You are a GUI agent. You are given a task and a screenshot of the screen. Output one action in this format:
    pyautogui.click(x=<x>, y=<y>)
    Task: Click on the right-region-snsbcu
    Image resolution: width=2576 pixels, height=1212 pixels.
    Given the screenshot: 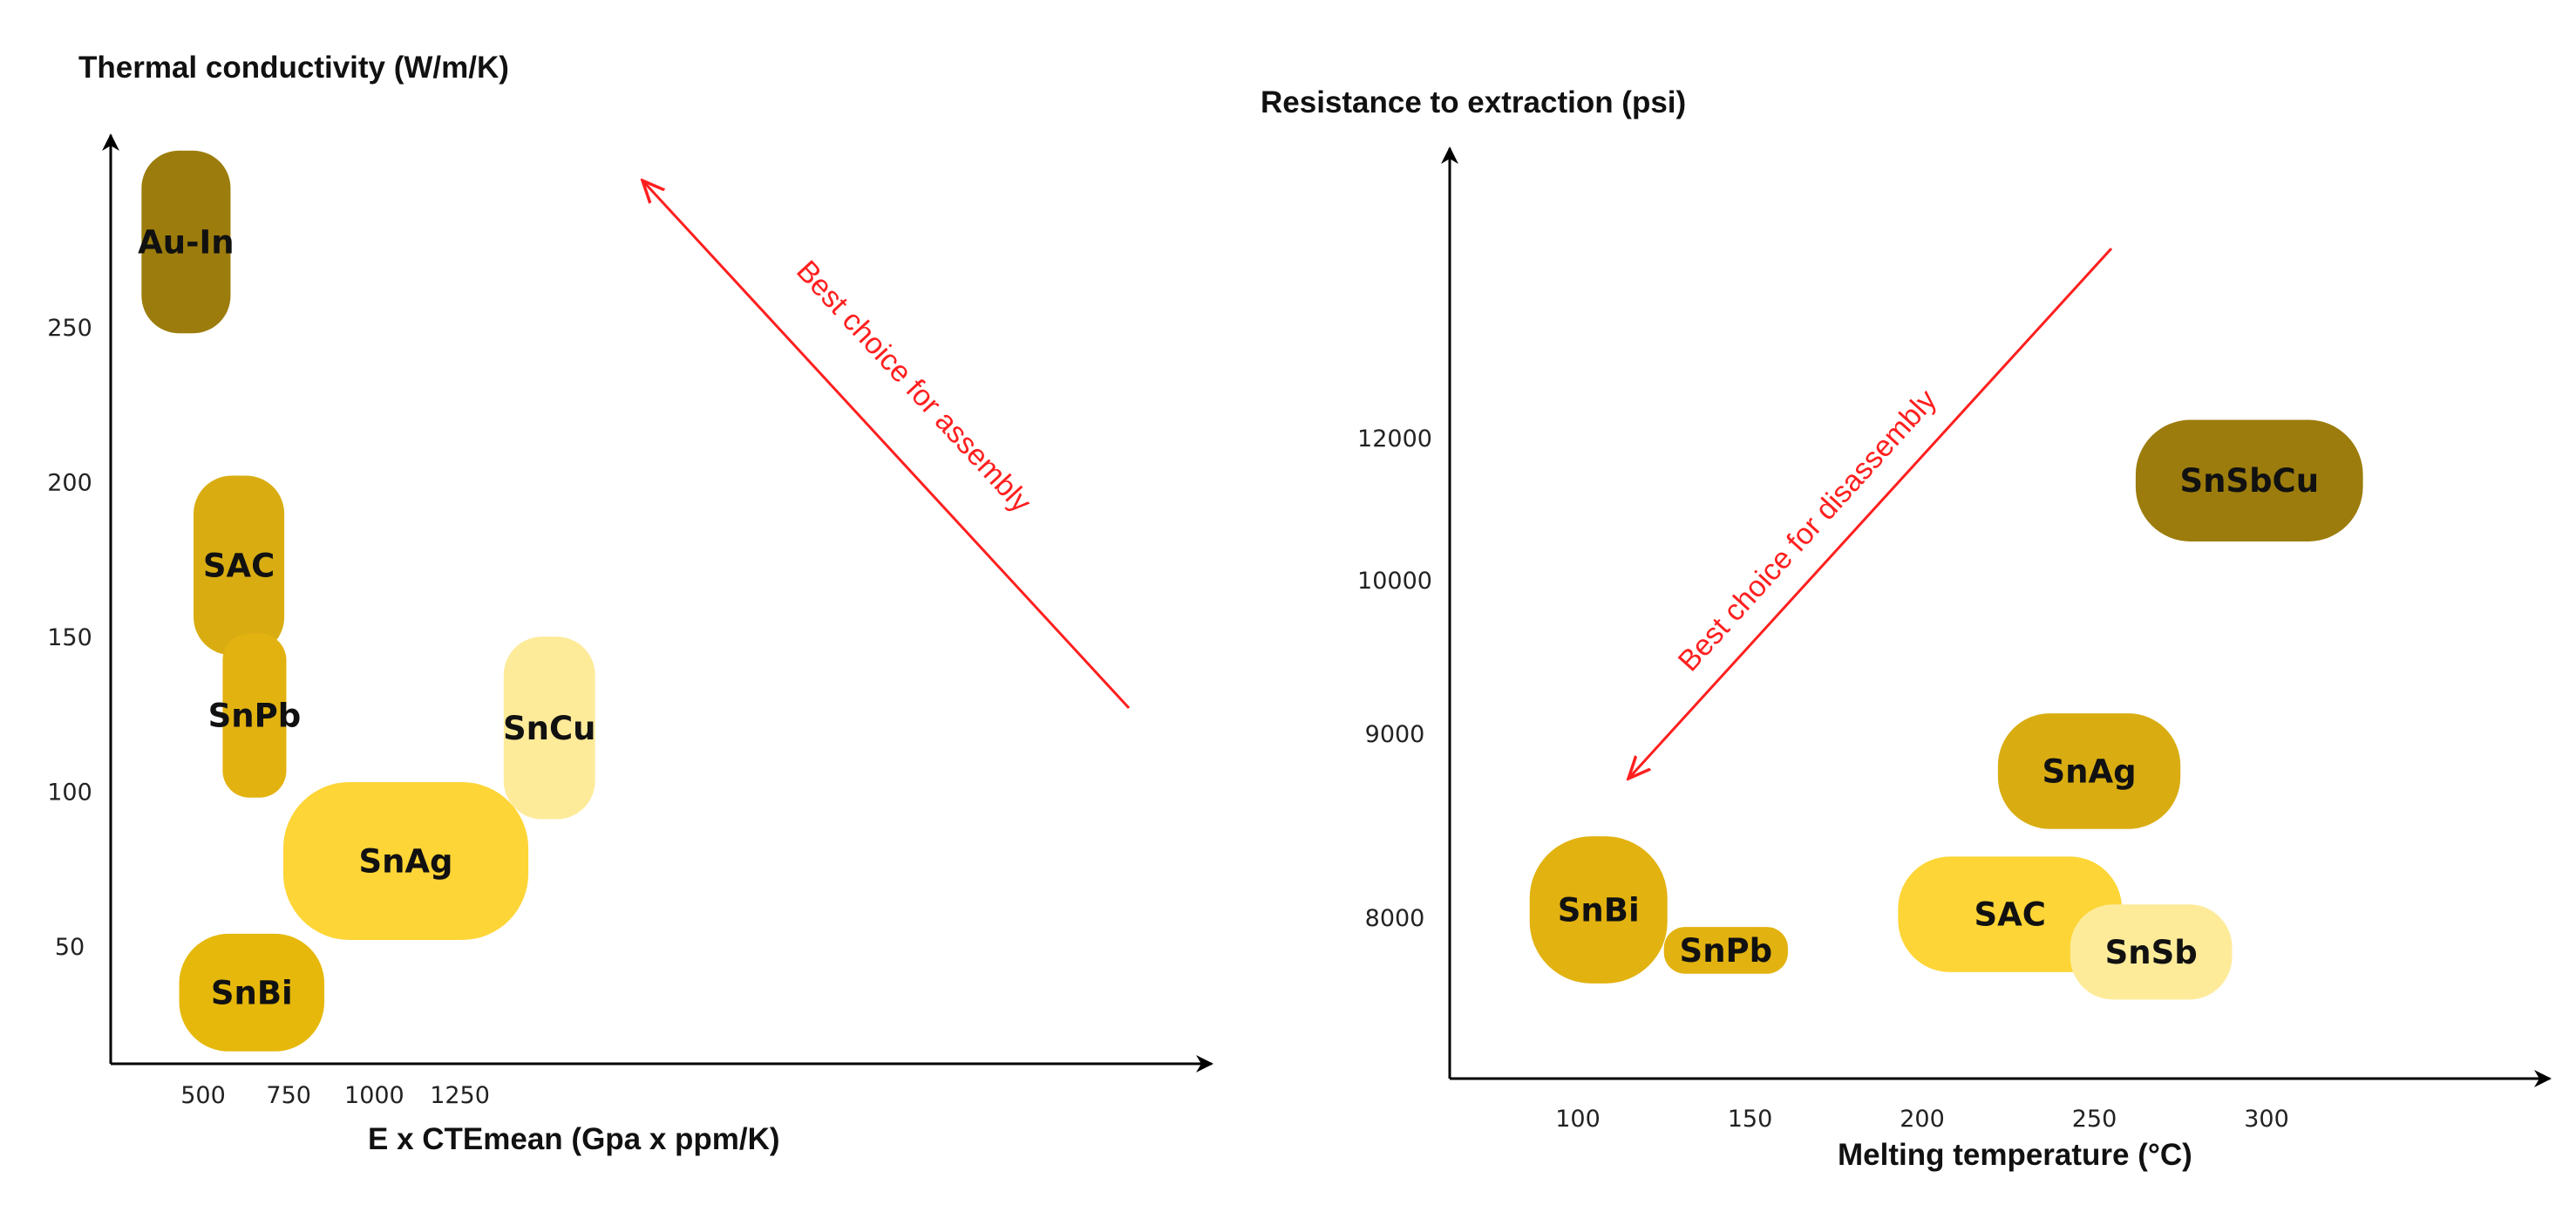 What is the action you would take?
    pyautogui.click(x=2249, y=480)
    